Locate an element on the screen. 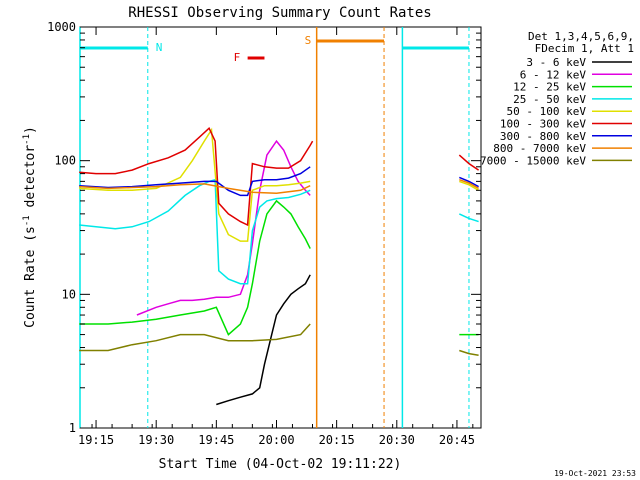 The image size is (640, 480). x-tick-label: 20:30 is located at coordinates (397, 440).